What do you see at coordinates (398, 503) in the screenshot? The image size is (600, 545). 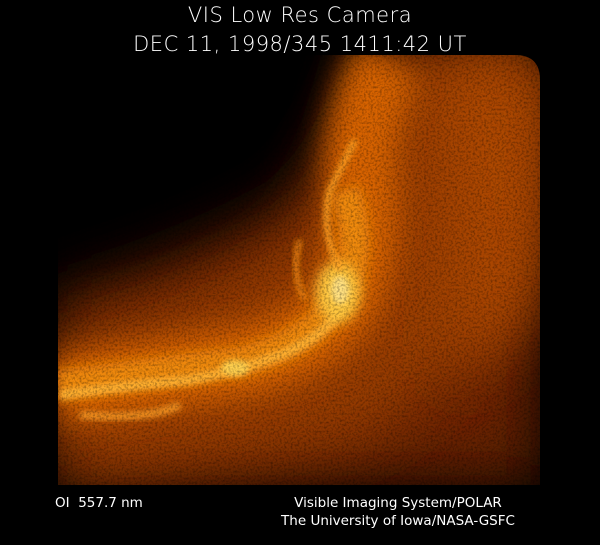 I see `credit-line: Visible Imaging System/POLAR` at bounding box center [398, 503].